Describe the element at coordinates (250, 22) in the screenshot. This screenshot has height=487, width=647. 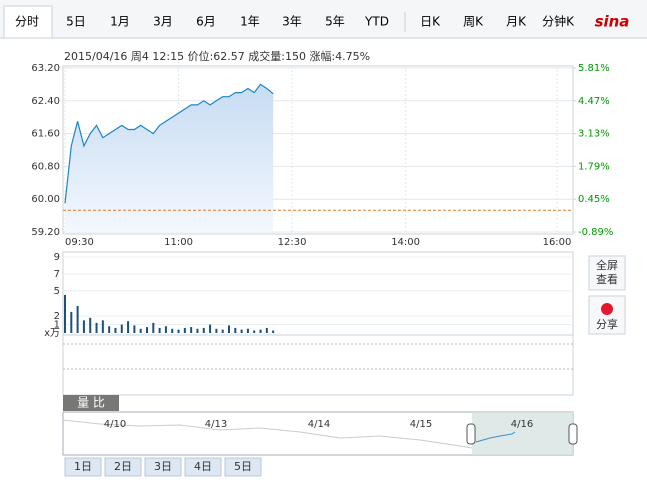
I see `tab: 1年` at that location.